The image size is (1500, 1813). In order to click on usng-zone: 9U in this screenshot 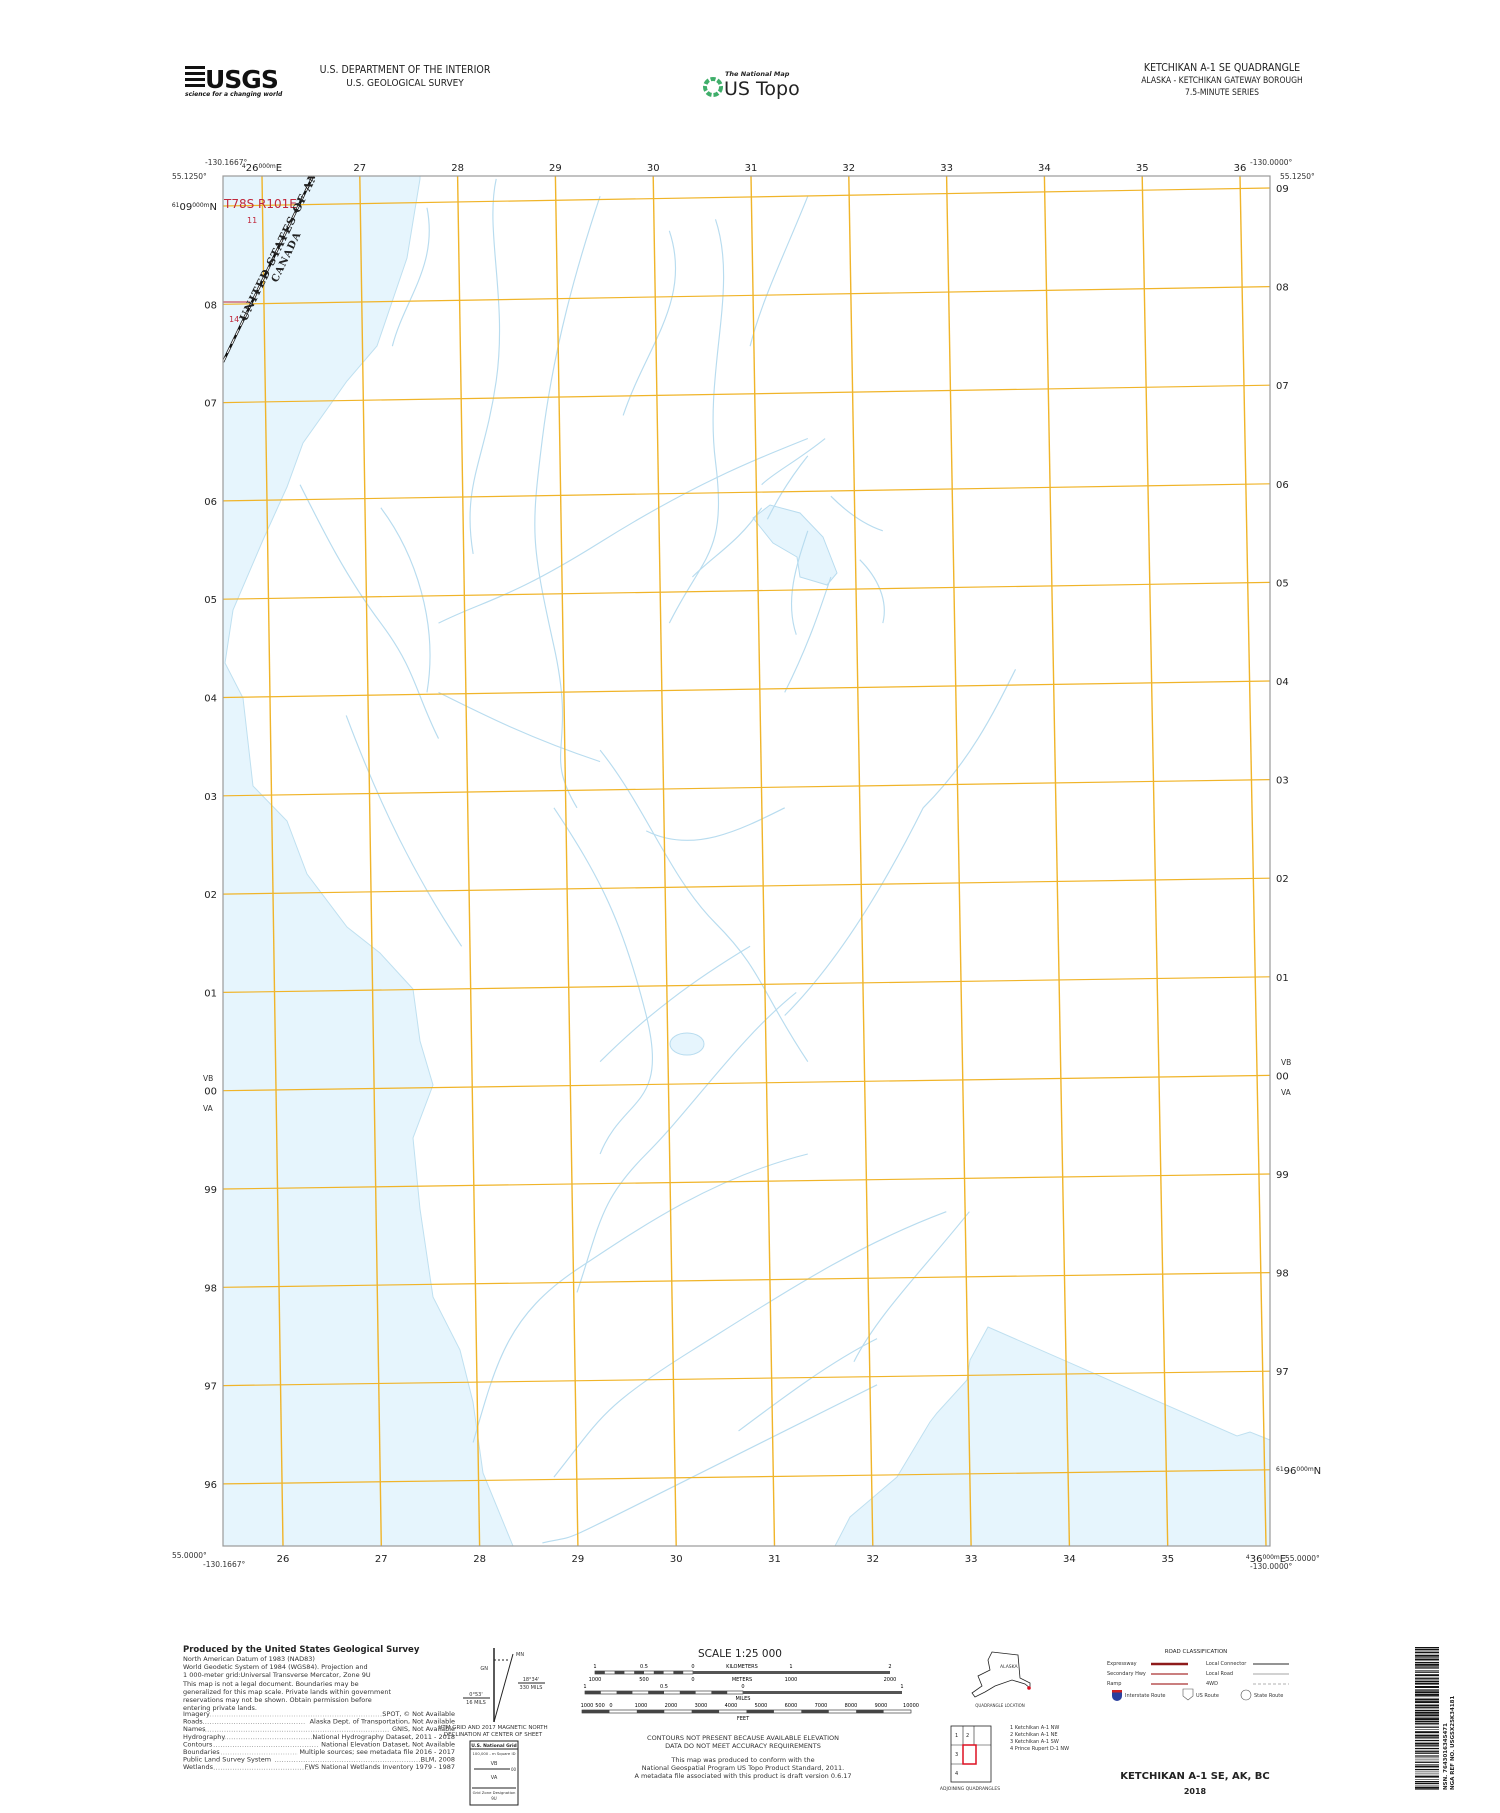, I will do `click(494, 1798)`.